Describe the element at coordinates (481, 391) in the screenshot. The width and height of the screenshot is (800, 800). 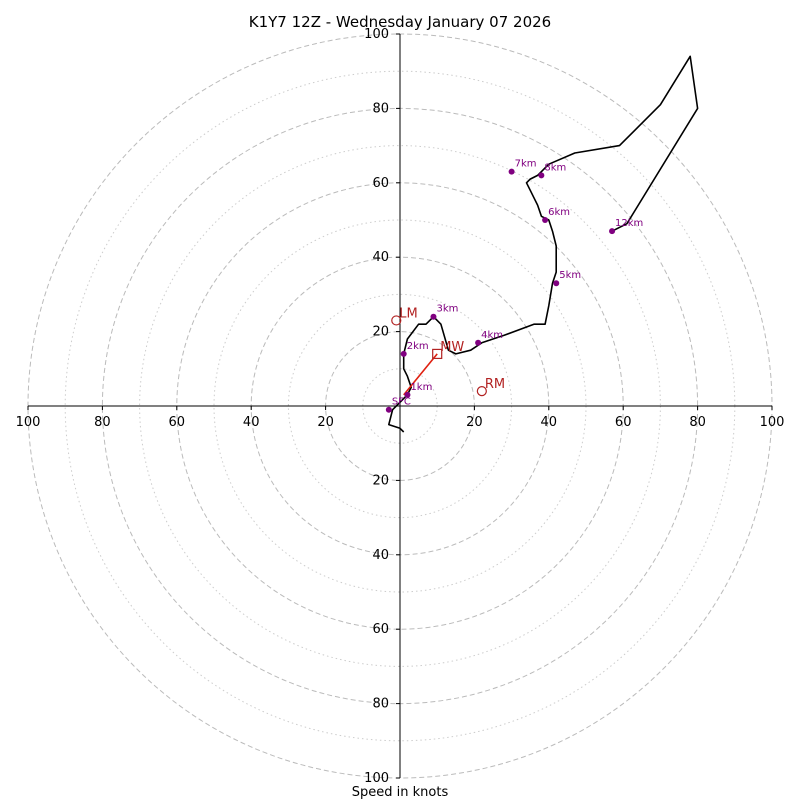
I see `rm-marker` at that location.